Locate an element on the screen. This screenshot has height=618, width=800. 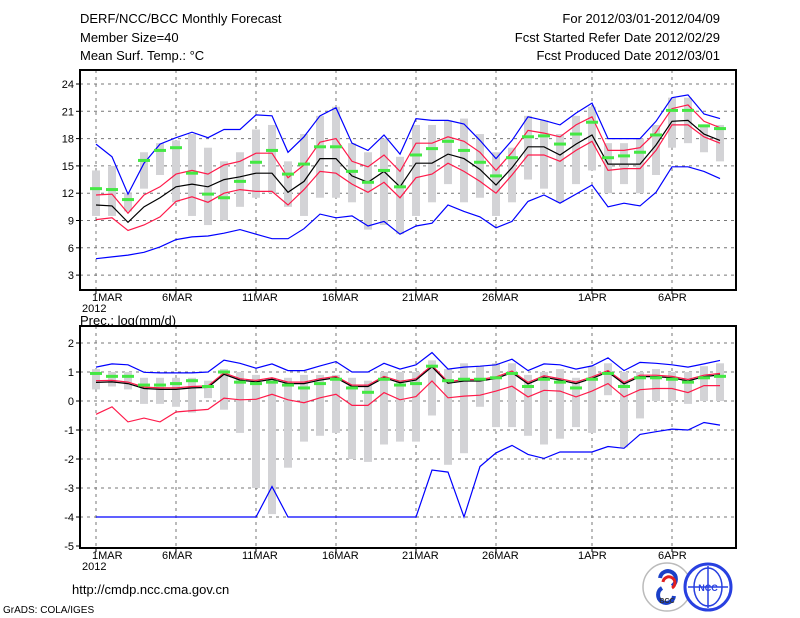
series-max-line is located at coordinates (408, 362).